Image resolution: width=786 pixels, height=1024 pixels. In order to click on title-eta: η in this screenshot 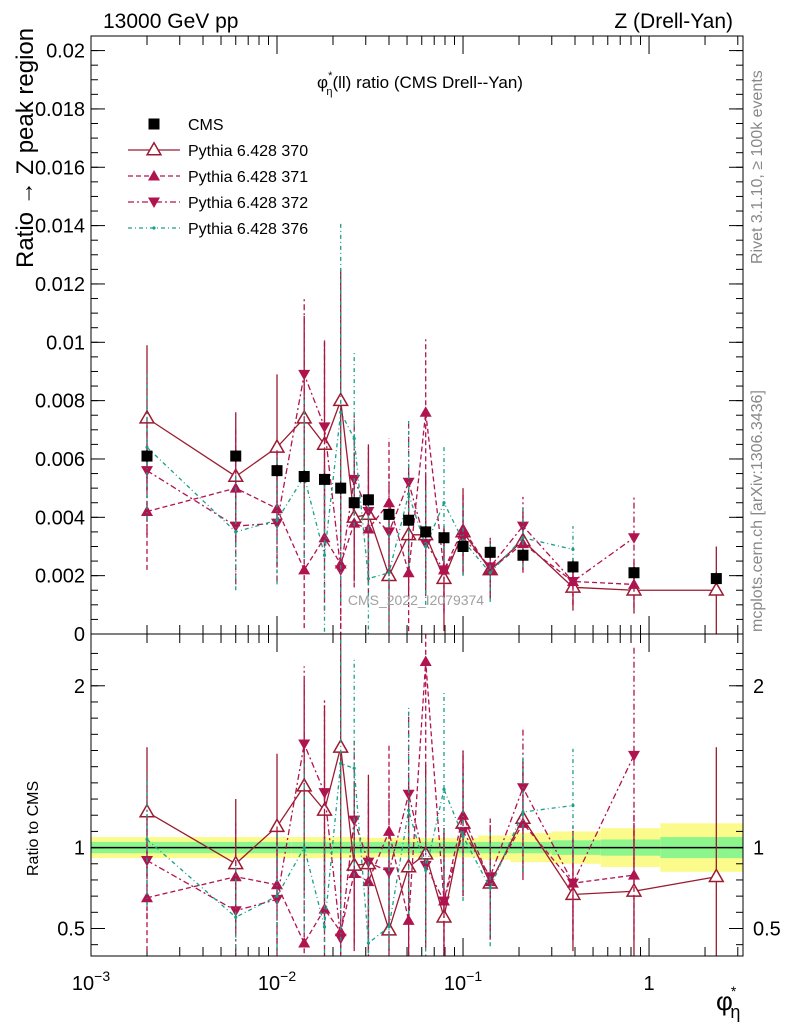, I will do `click(329, 92)`.